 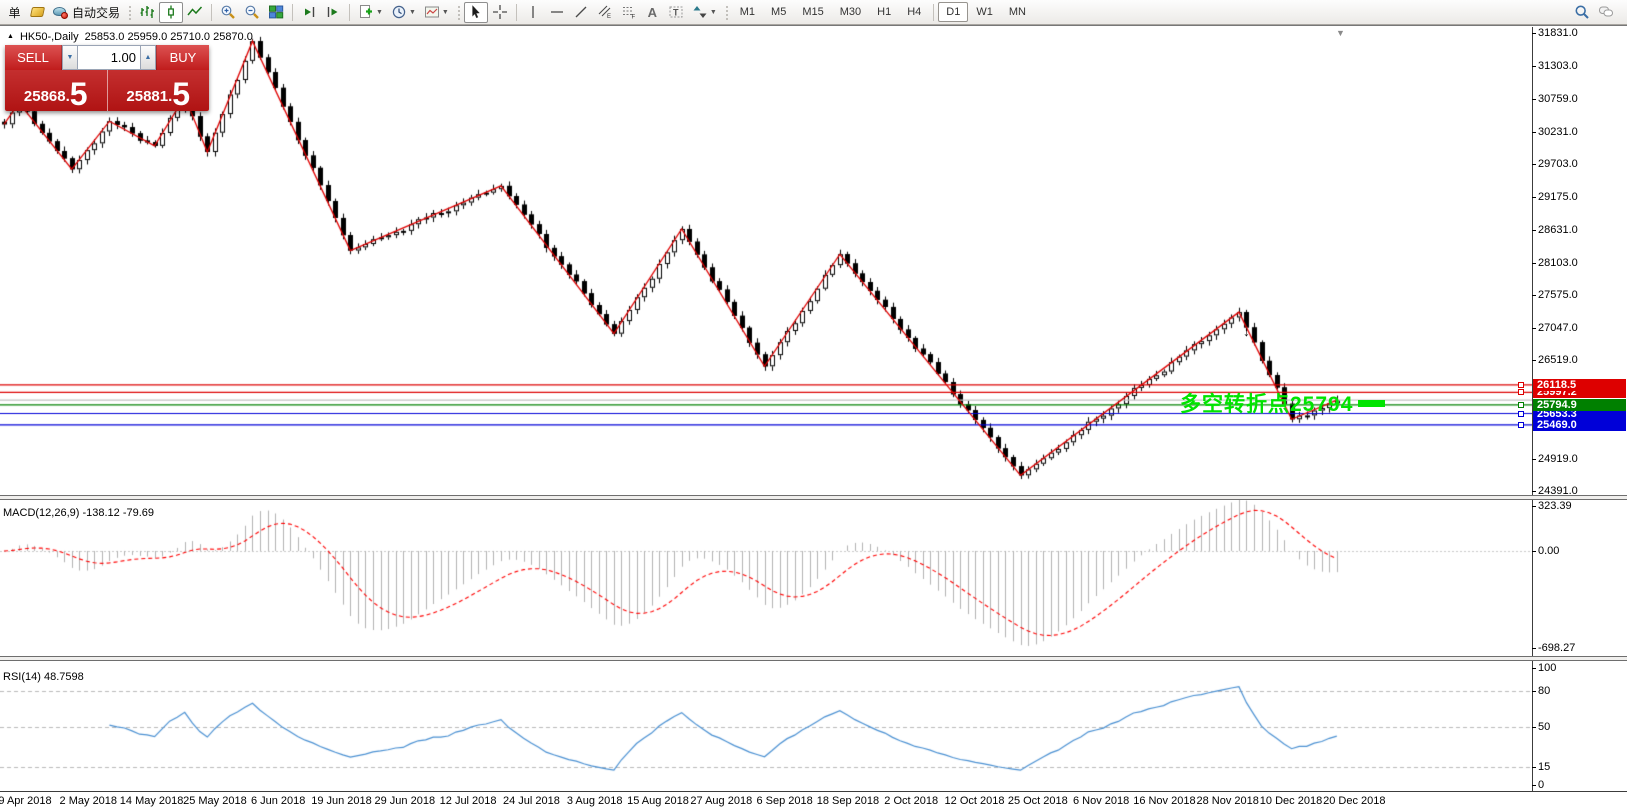 I want to click on volume-decrease-button: ▼, so click(x=70, y=57).